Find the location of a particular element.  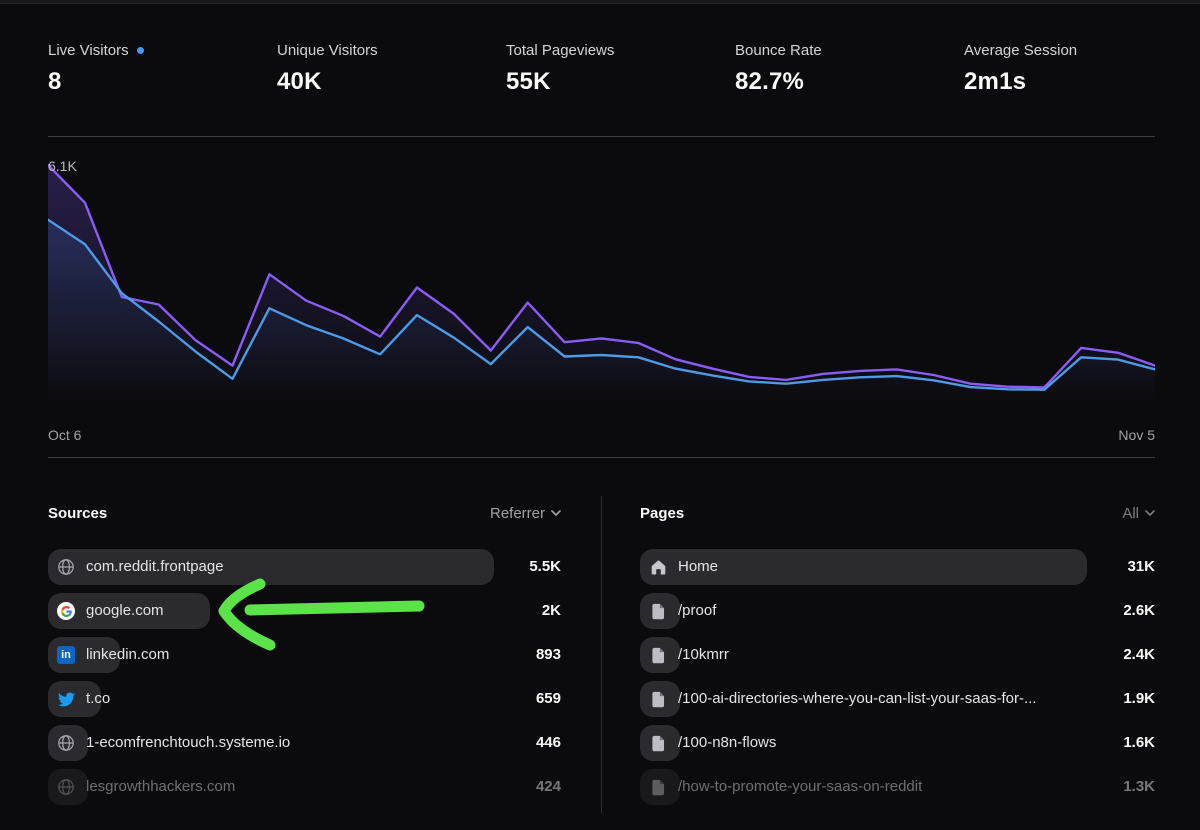

page-row: /proof 2.6K is located at coordinates (897, 611).